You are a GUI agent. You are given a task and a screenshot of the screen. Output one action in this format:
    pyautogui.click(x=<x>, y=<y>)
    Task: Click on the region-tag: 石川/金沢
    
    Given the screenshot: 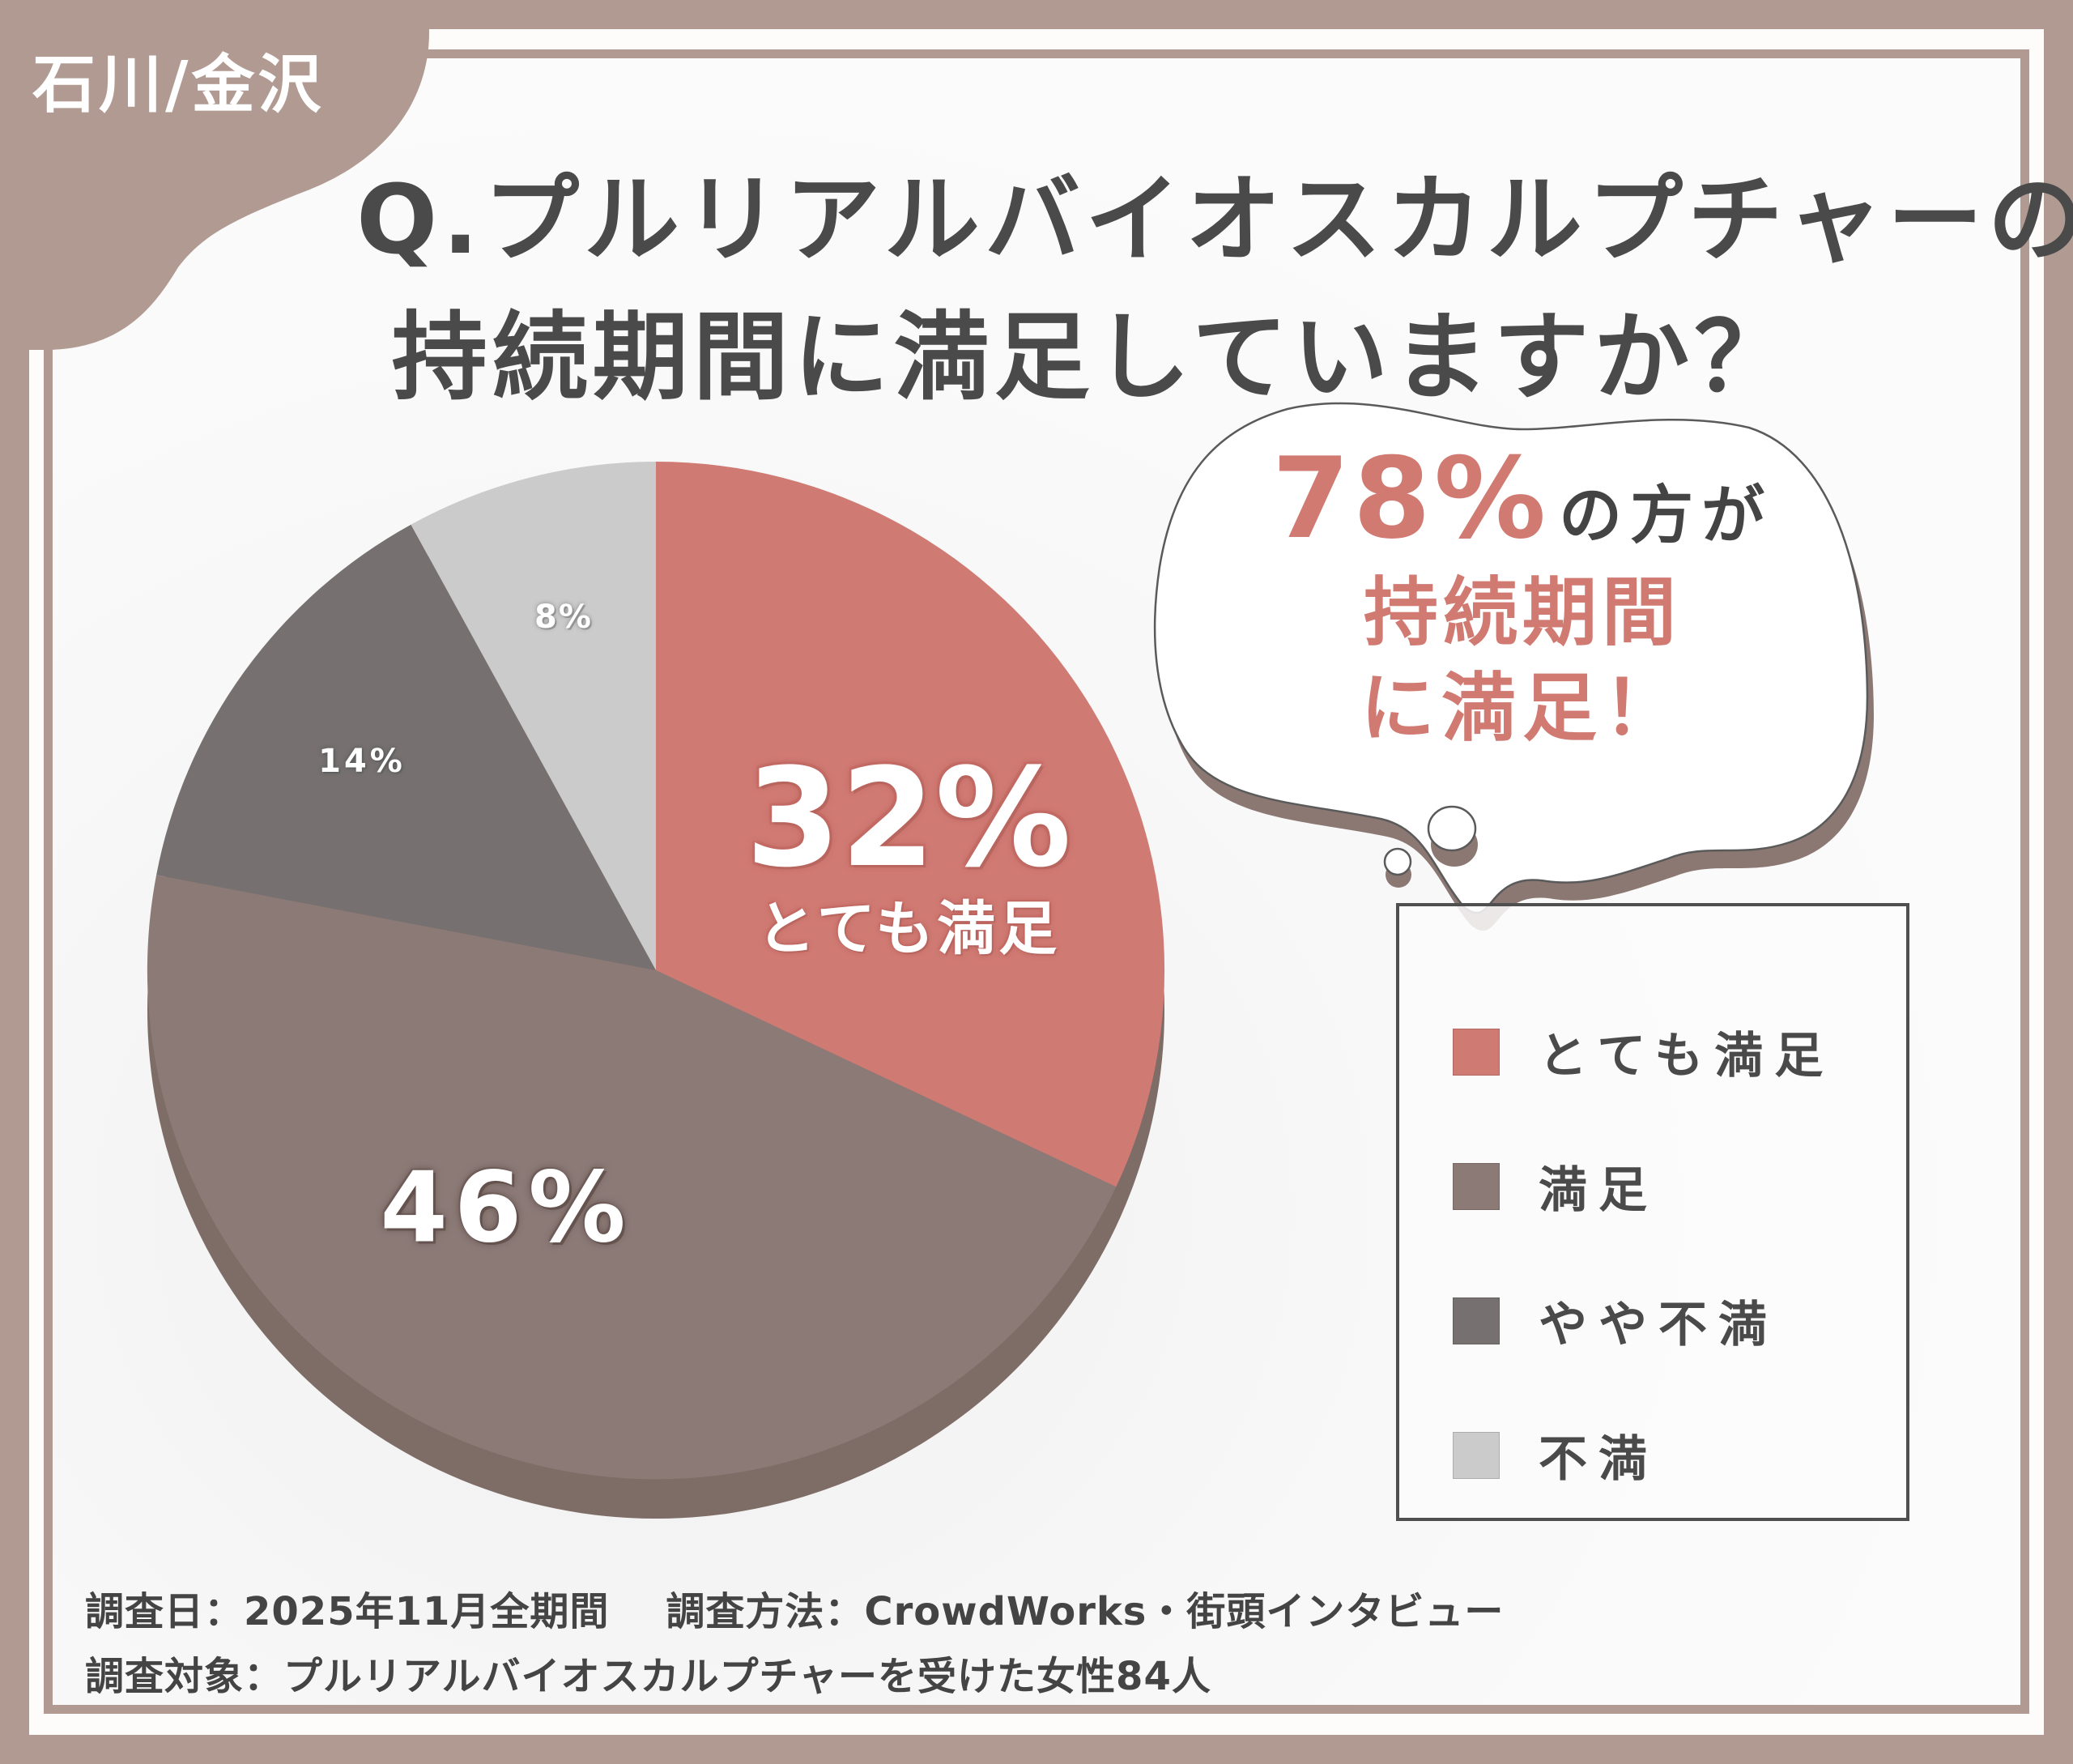 What is the action you would take?
    pyautogui.click(x=178, y=85)
    